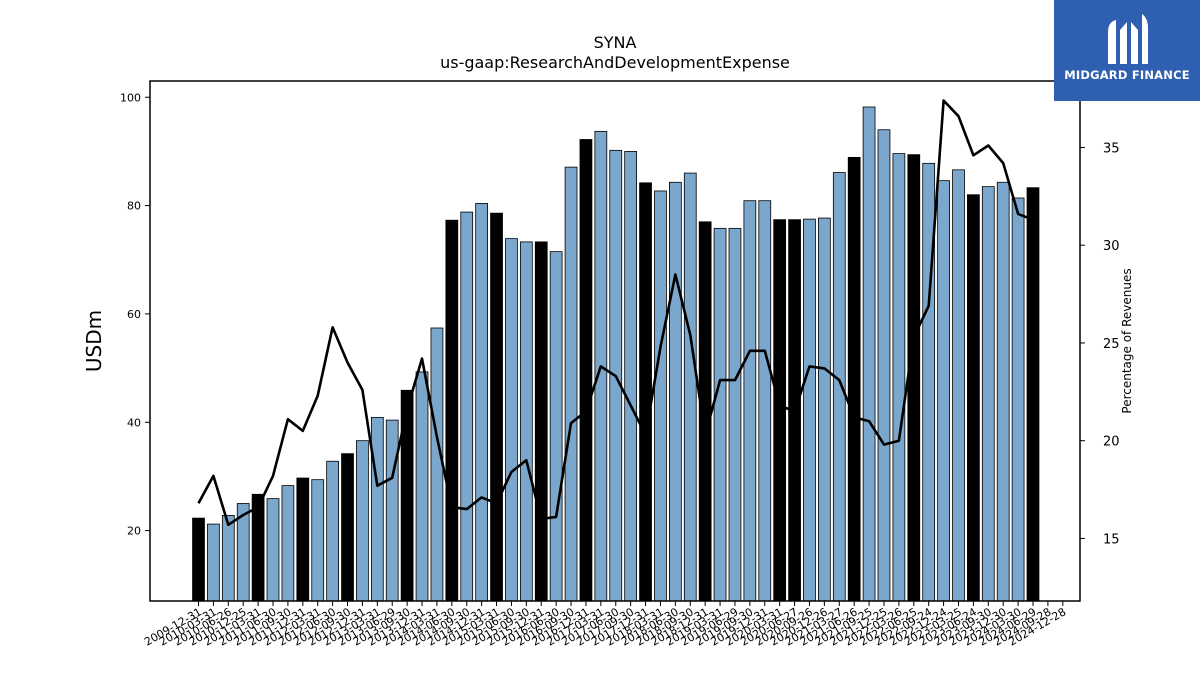 The height and width of the screenshot is (675, 1200). Describe the element at coordinates (130, 97) in the screenshot. I see `y-tick-label: 100` at that location.